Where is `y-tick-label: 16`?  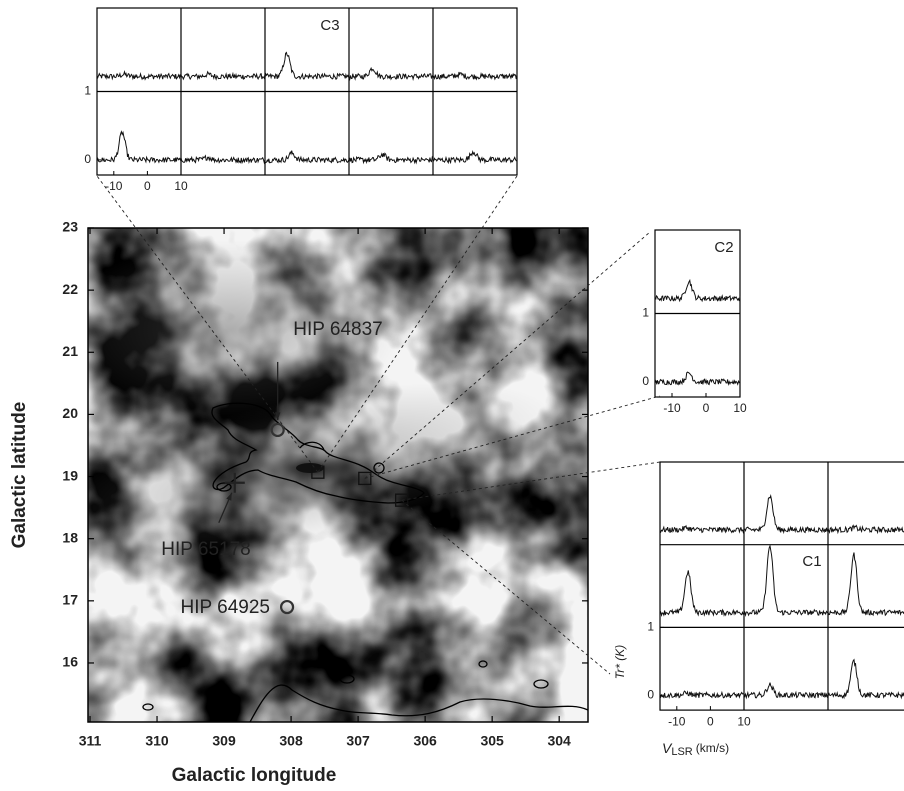
y-tick-label: 16 is located at coordinates (70, 662).